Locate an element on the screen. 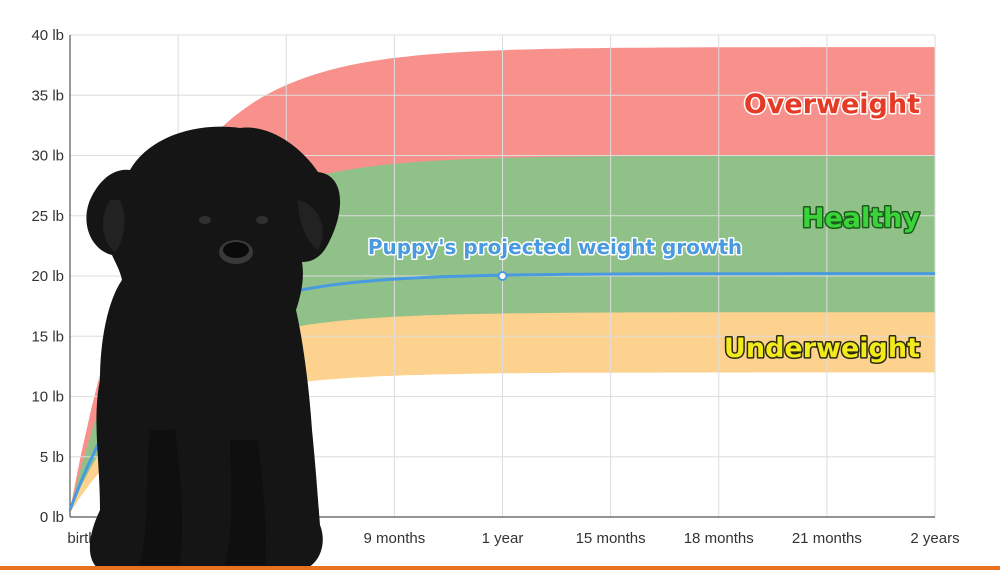 The height and width of the screenshot is (570, 1000). y-tick-label: 15 lb is located at coordinates (47, 336).